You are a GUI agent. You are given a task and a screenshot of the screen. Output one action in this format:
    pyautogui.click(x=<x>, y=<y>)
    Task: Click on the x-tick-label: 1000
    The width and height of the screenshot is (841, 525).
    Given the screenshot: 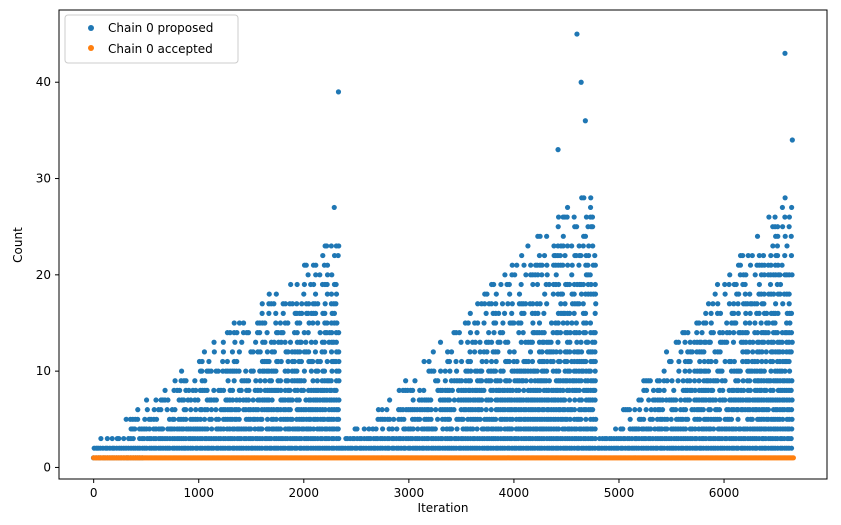 What is the action you would take?
    pyautogui.click(x=198, y=493)
    